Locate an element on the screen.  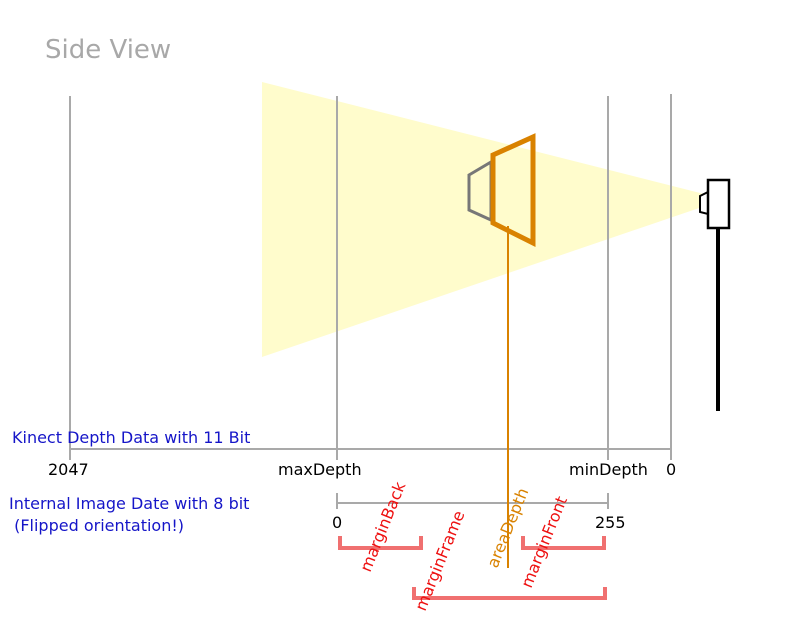
image-axis is located at coordinates (472, 501).